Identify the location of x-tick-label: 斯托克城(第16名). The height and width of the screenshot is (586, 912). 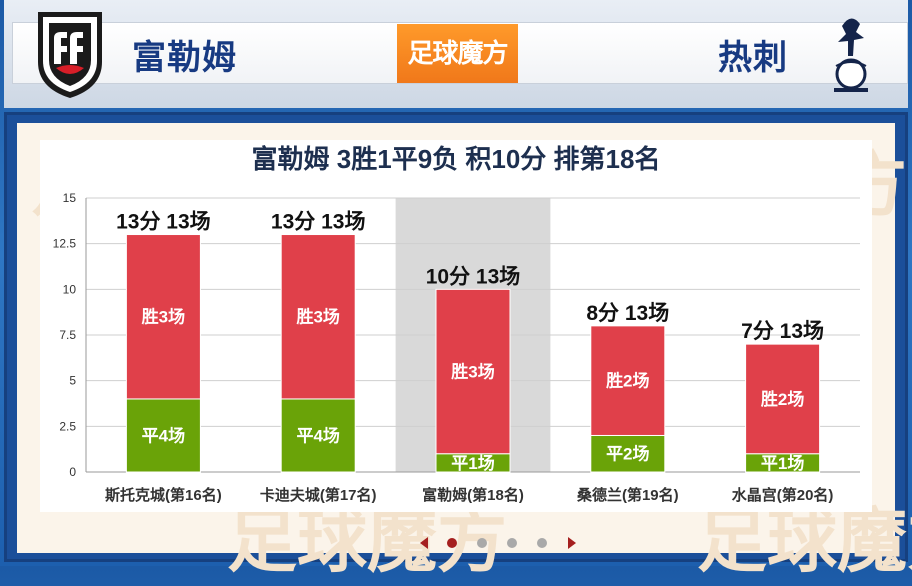
(163, 495).